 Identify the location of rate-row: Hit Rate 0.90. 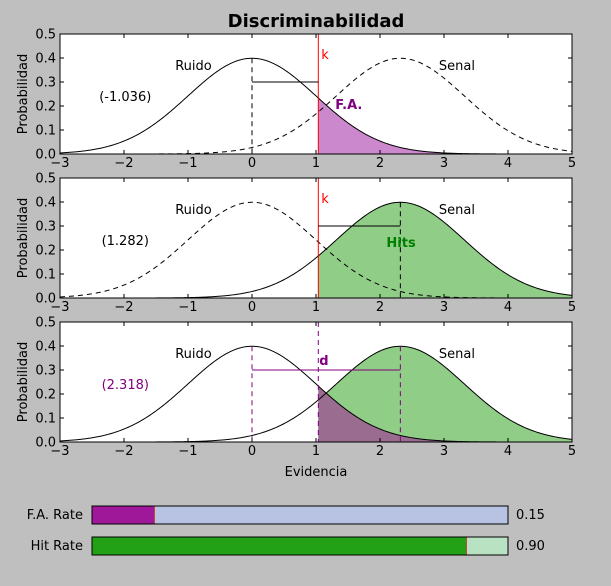
(288, 546).